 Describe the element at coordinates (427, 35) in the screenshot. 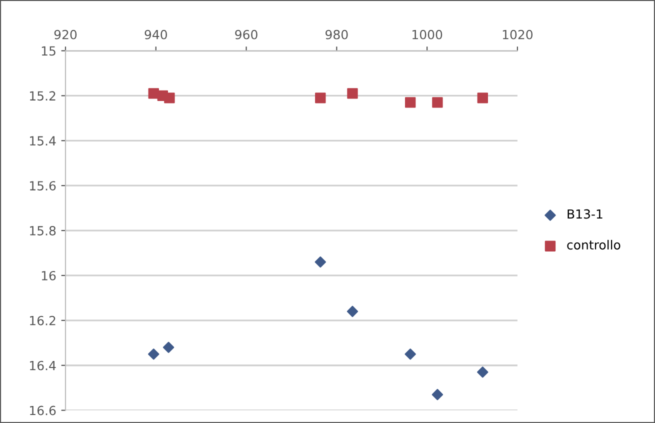

I see `x-tick-label: 1000` at that location.